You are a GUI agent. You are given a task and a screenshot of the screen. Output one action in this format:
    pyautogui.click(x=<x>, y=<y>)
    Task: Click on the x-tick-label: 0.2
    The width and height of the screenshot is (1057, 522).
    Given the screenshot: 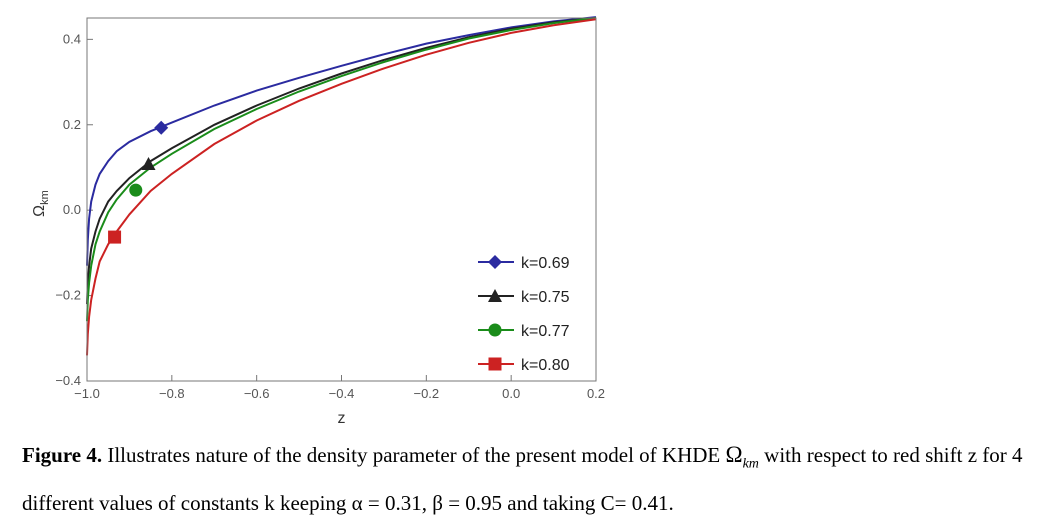 What is the action you would take?
    pyautogui.click(x=596, y=393)
    